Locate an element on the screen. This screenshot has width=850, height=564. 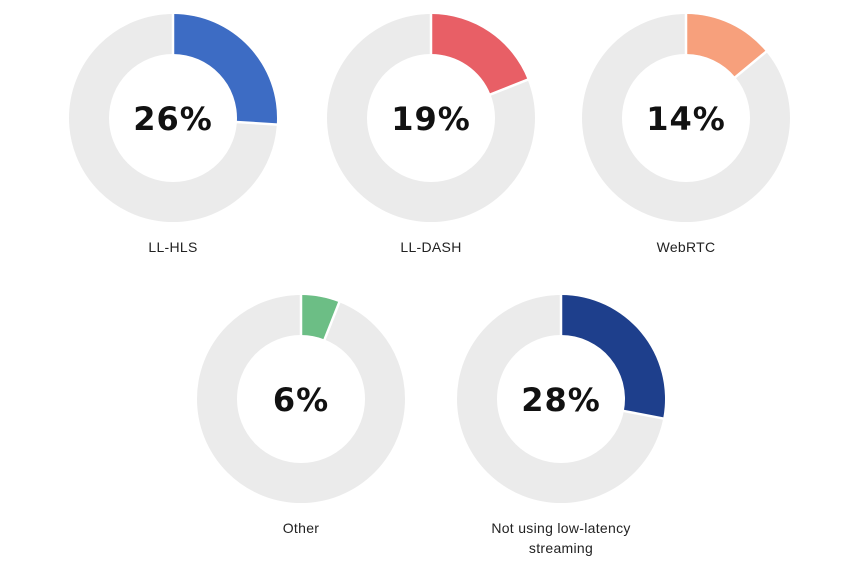
category-label-other: Other is located at coordinates (301, 528).